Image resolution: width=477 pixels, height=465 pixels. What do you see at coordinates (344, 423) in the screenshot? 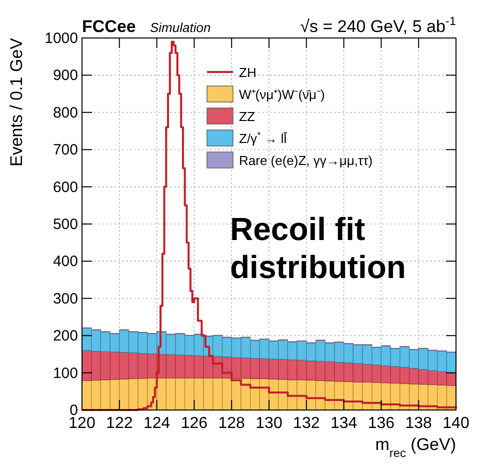
I see `x-tick-label: 134` at bounding box center [344, 423].